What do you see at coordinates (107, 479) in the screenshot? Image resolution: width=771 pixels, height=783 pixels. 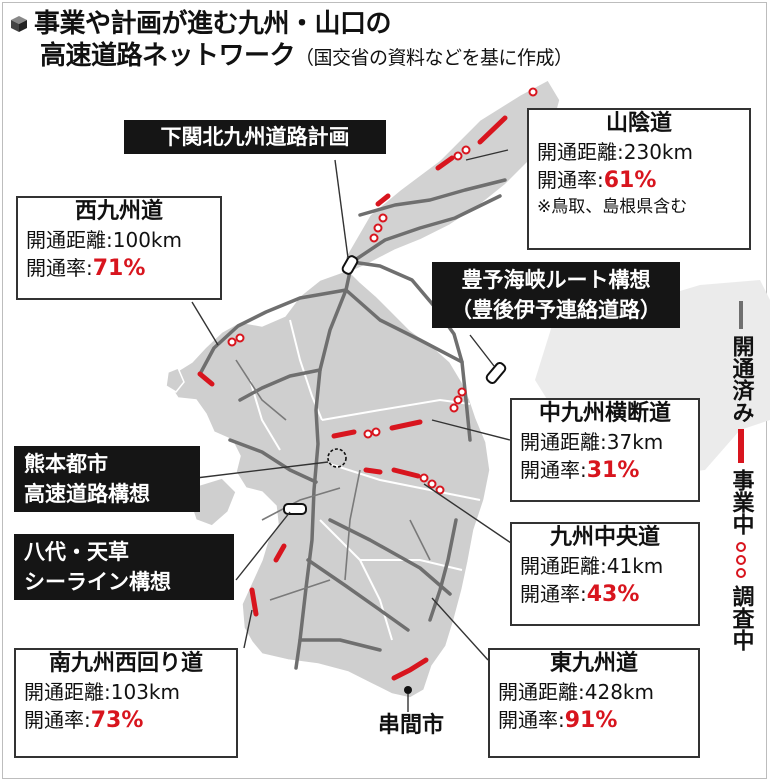 I see `kumamoto-plan-label: 熊本都市 高速道路構想` at bounding box center [107, 479].